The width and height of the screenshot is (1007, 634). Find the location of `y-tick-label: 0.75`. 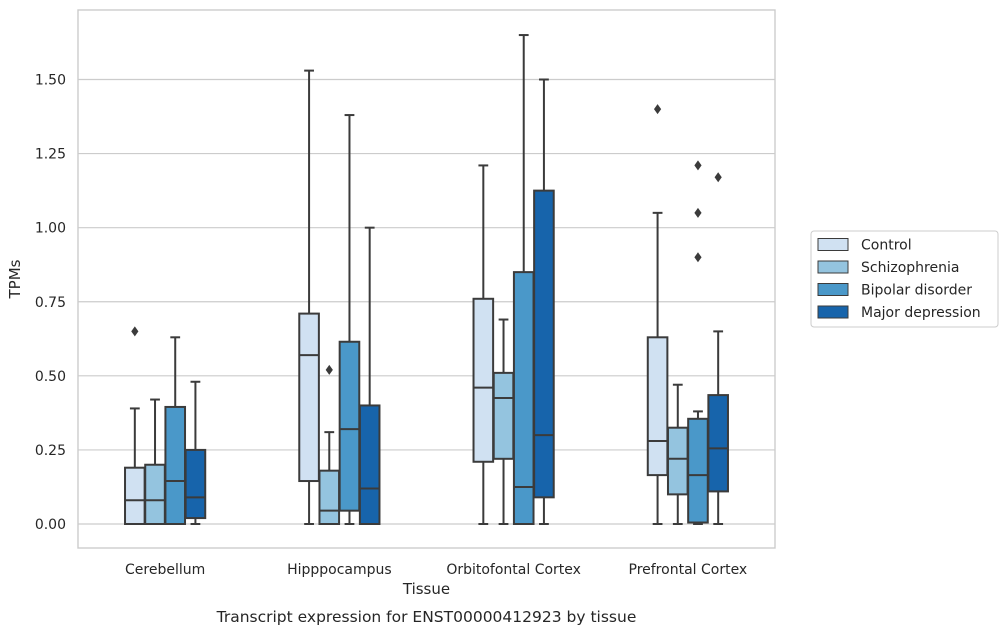

y-tick-label: 0.75 is located at coordinates (50, 303).